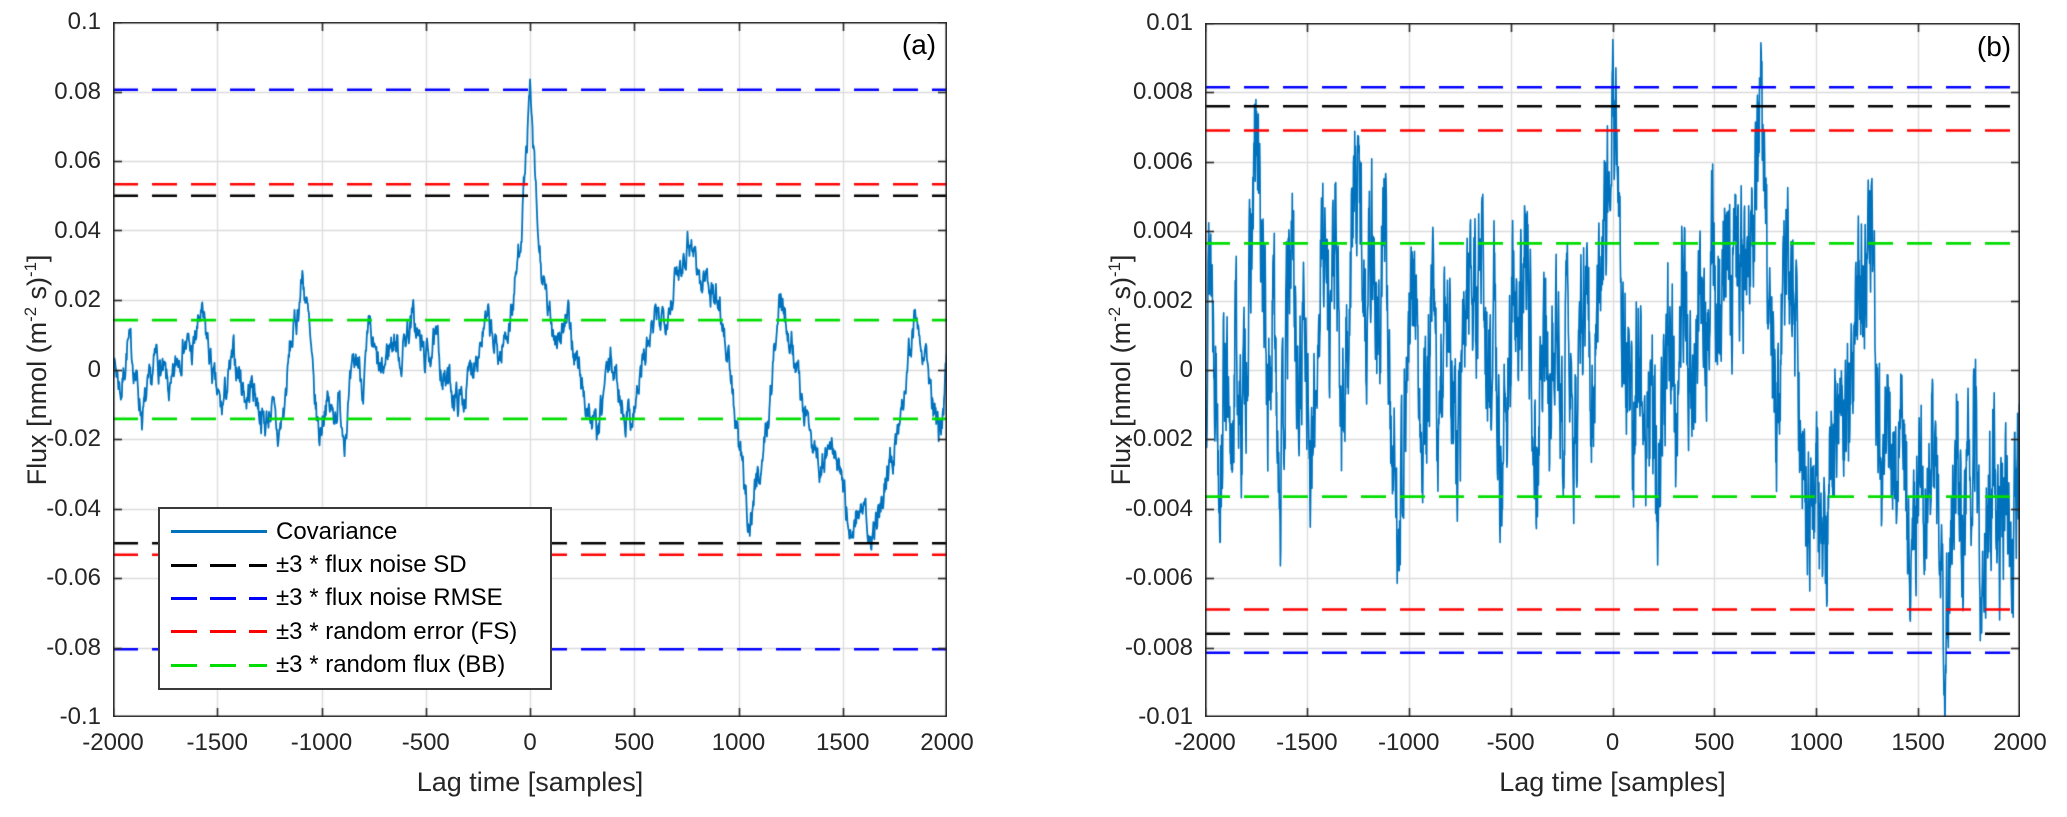  What do you see at coordinates (1120, 370) in the screenshot?
I see `y-axis-label-b: Flux [nmol (m-2 s)-1]` at bounding box center [1120, 370].